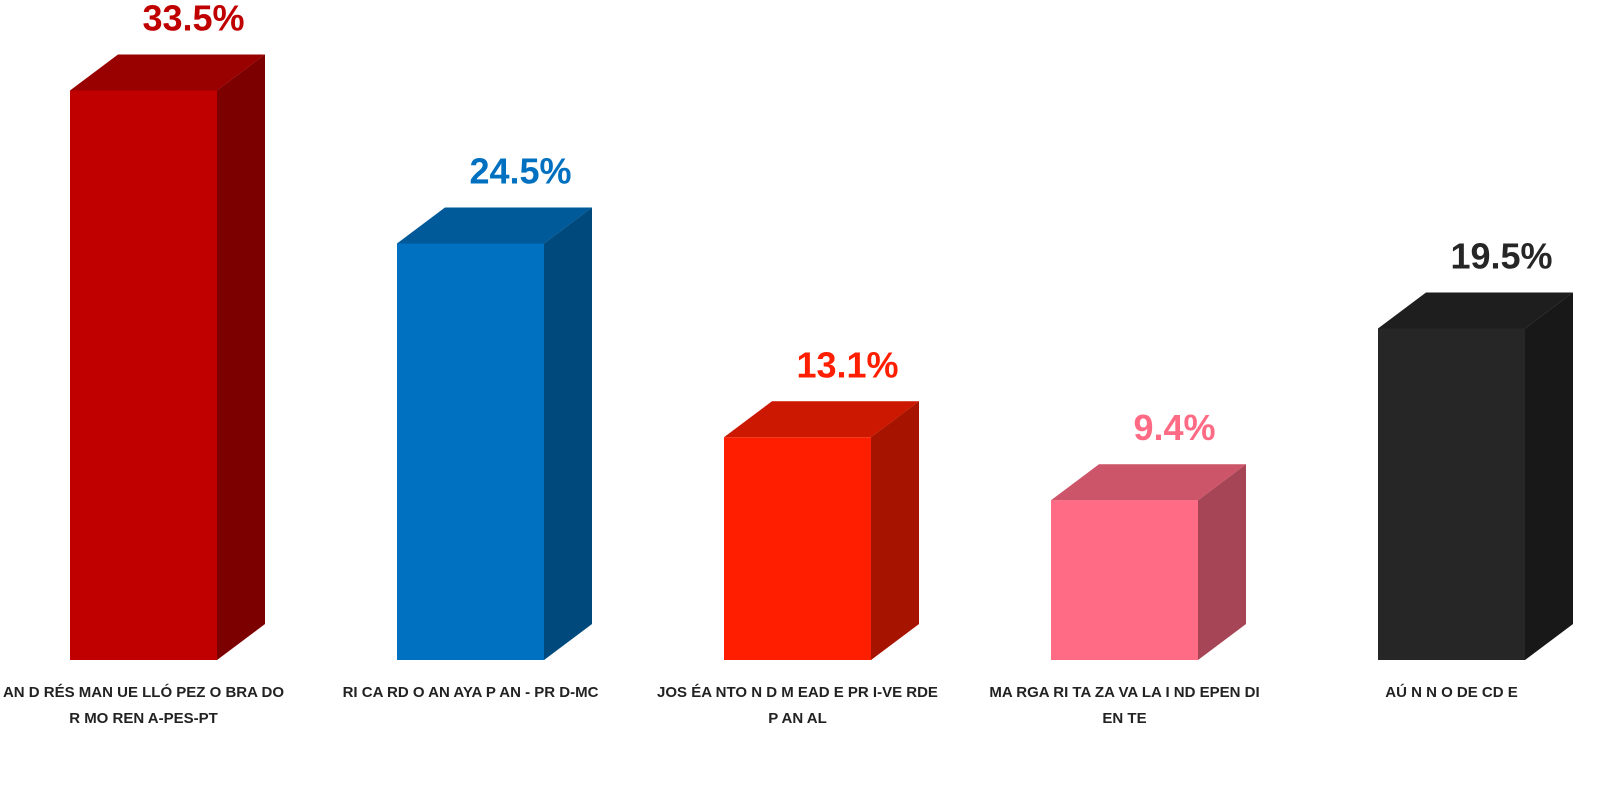 The width and height of the screenshot is (1619, 789). What do you see at coordinates (1124, 705) in the screenshot?
I see `category-label: MA RGA RI TA ZA VA LA I ND EPEN DI EN TE` at bounding box center [1124, 705].